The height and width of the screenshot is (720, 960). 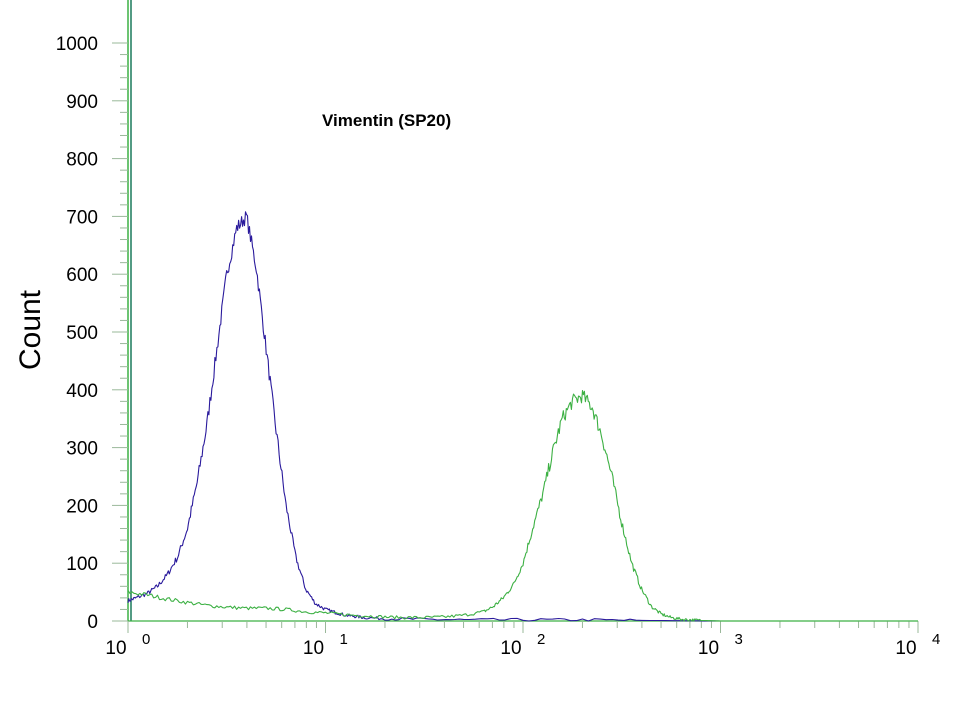 What do you see at coordinates (522, 639) in the screenshot?
I see `x-axis: 10 0 10 1 10 2 10 3 10 4` at bounding box center [522, 639].